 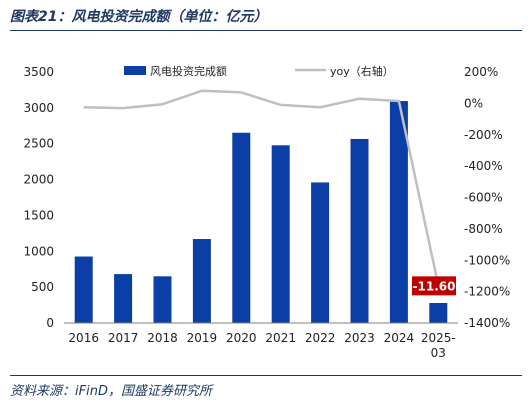 I want to click on legend-label-line: yoy（右轴）, so click(x=362, y=71).